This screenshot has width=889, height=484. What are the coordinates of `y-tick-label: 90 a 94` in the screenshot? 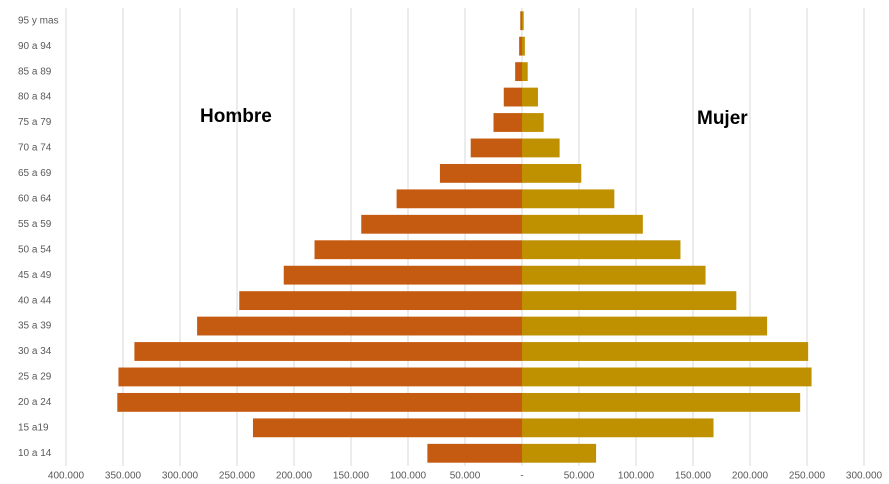 It's located at (35, 46).